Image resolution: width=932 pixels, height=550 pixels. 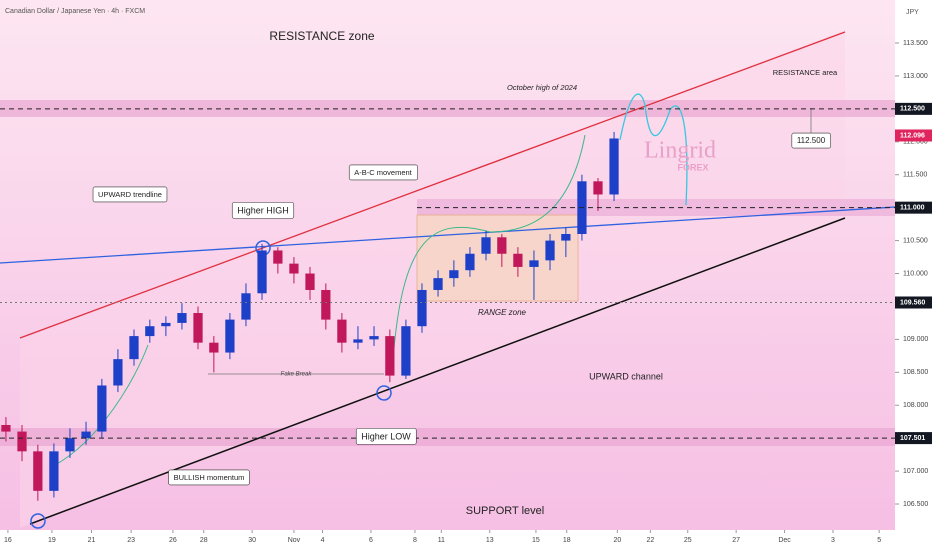 What do you see at coordinates (915, 43) in the screenshot?
I see `y-tick-label: 113.500` at bounding box center [915, 43].